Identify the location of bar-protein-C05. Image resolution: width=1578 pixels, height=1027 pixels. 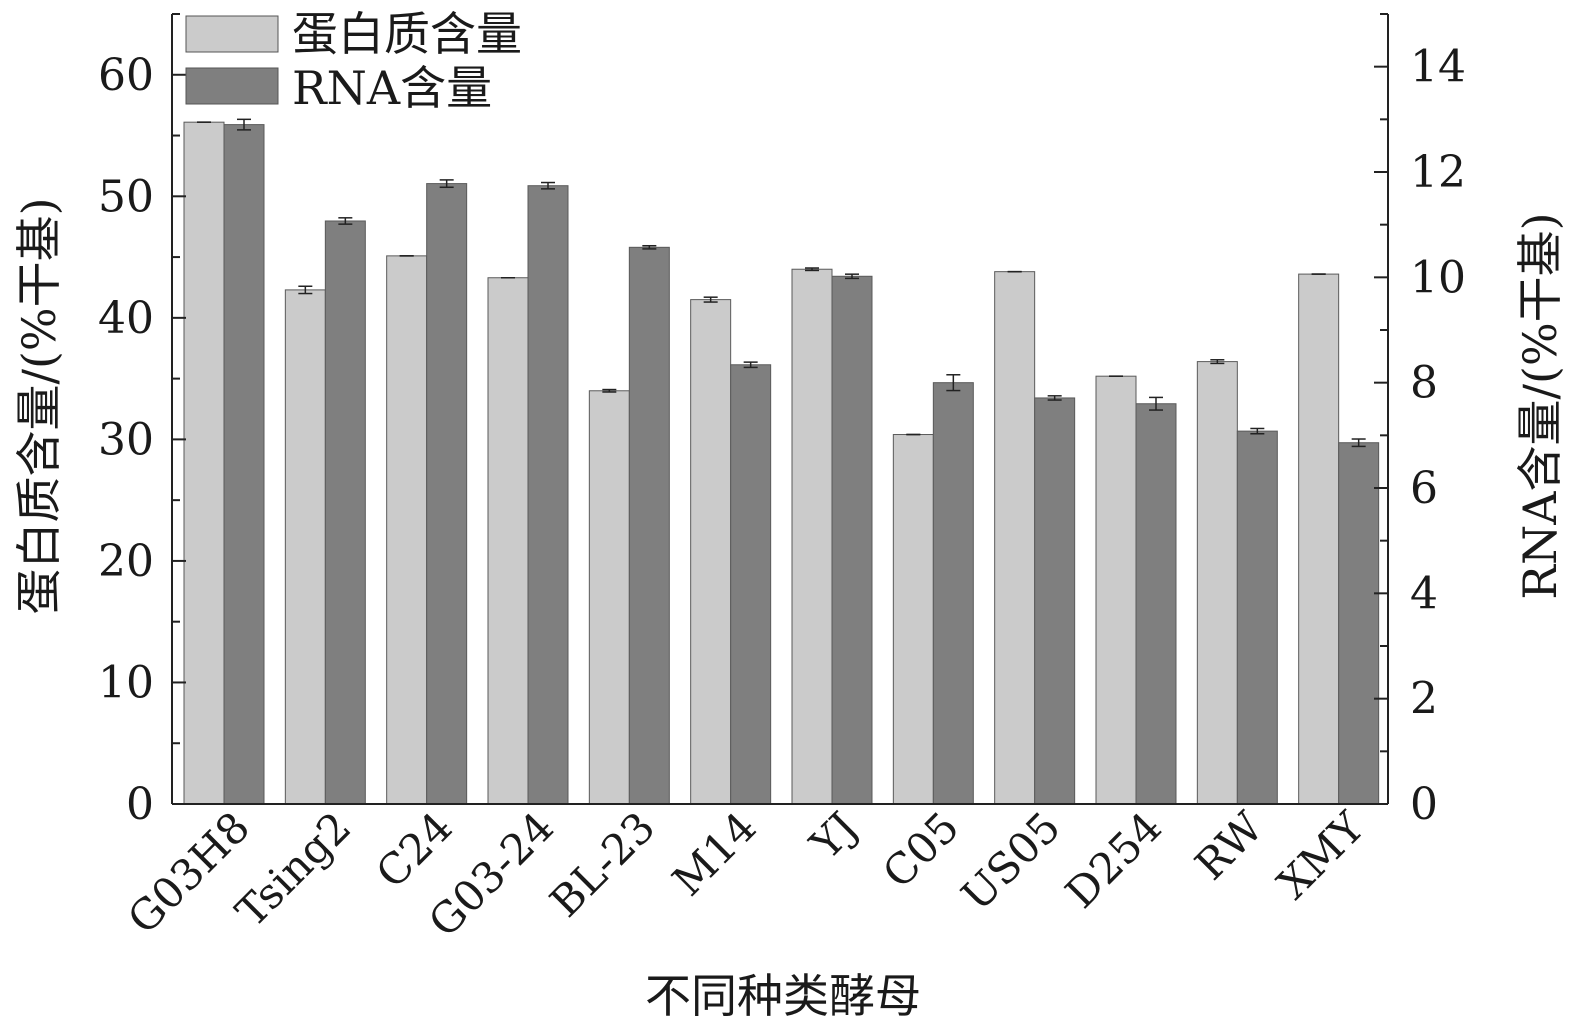
(913, 619).